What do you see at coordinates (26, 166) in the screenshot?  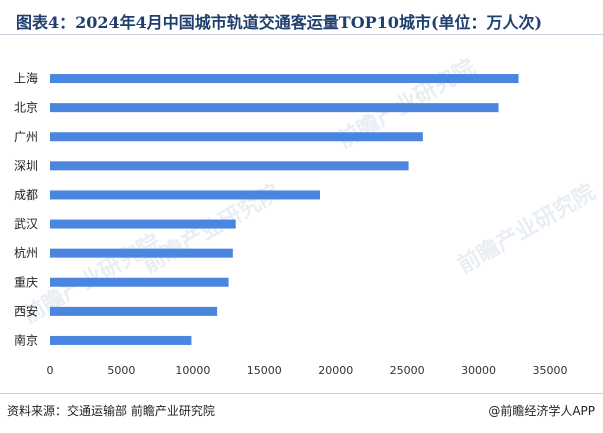 I see `category-label: 深圳` at bounding box center [26, 166].